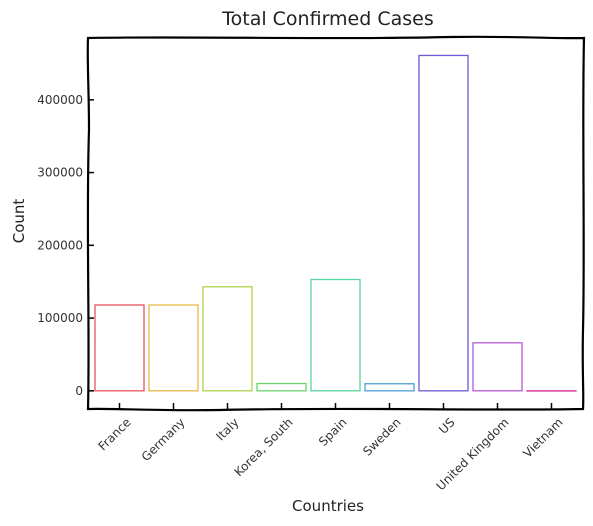 The height and width of the screenshot is (526, 593). Describe the element at coordinates (443, 223) in the screenshot. I see `bar-us` at that location.